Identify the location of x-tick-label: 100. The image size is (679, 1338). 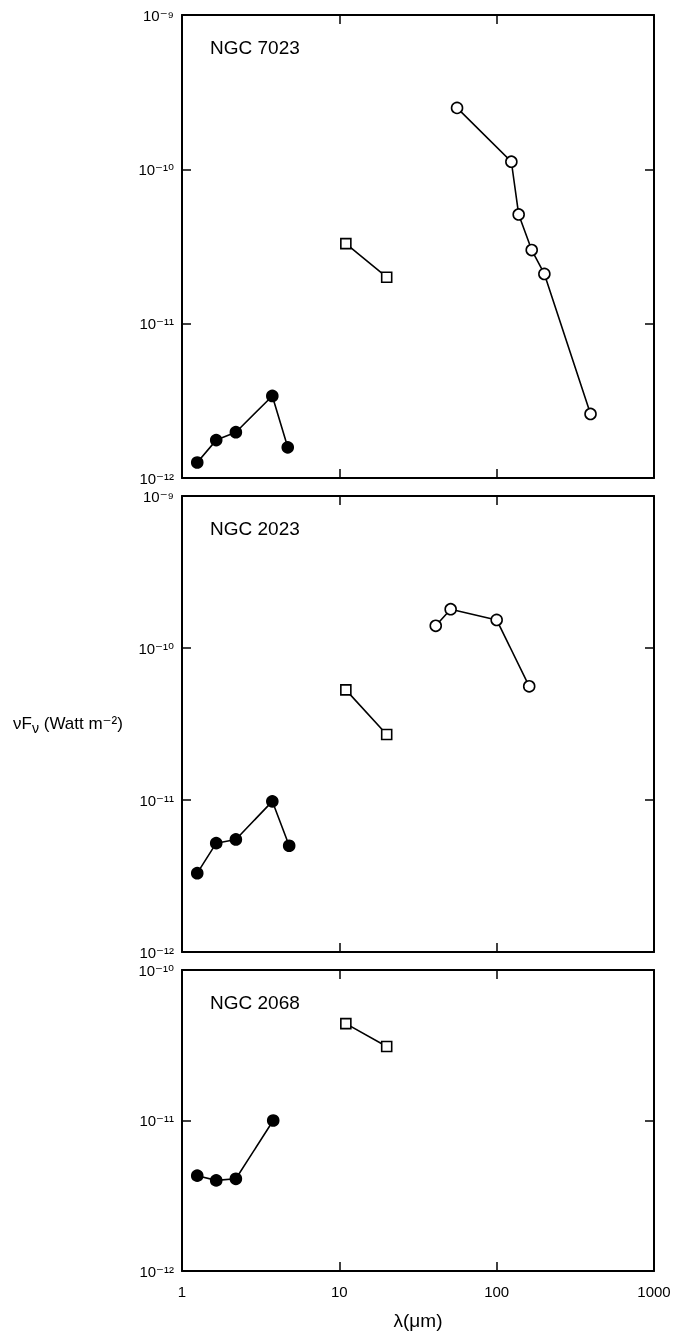
(497, 1291).